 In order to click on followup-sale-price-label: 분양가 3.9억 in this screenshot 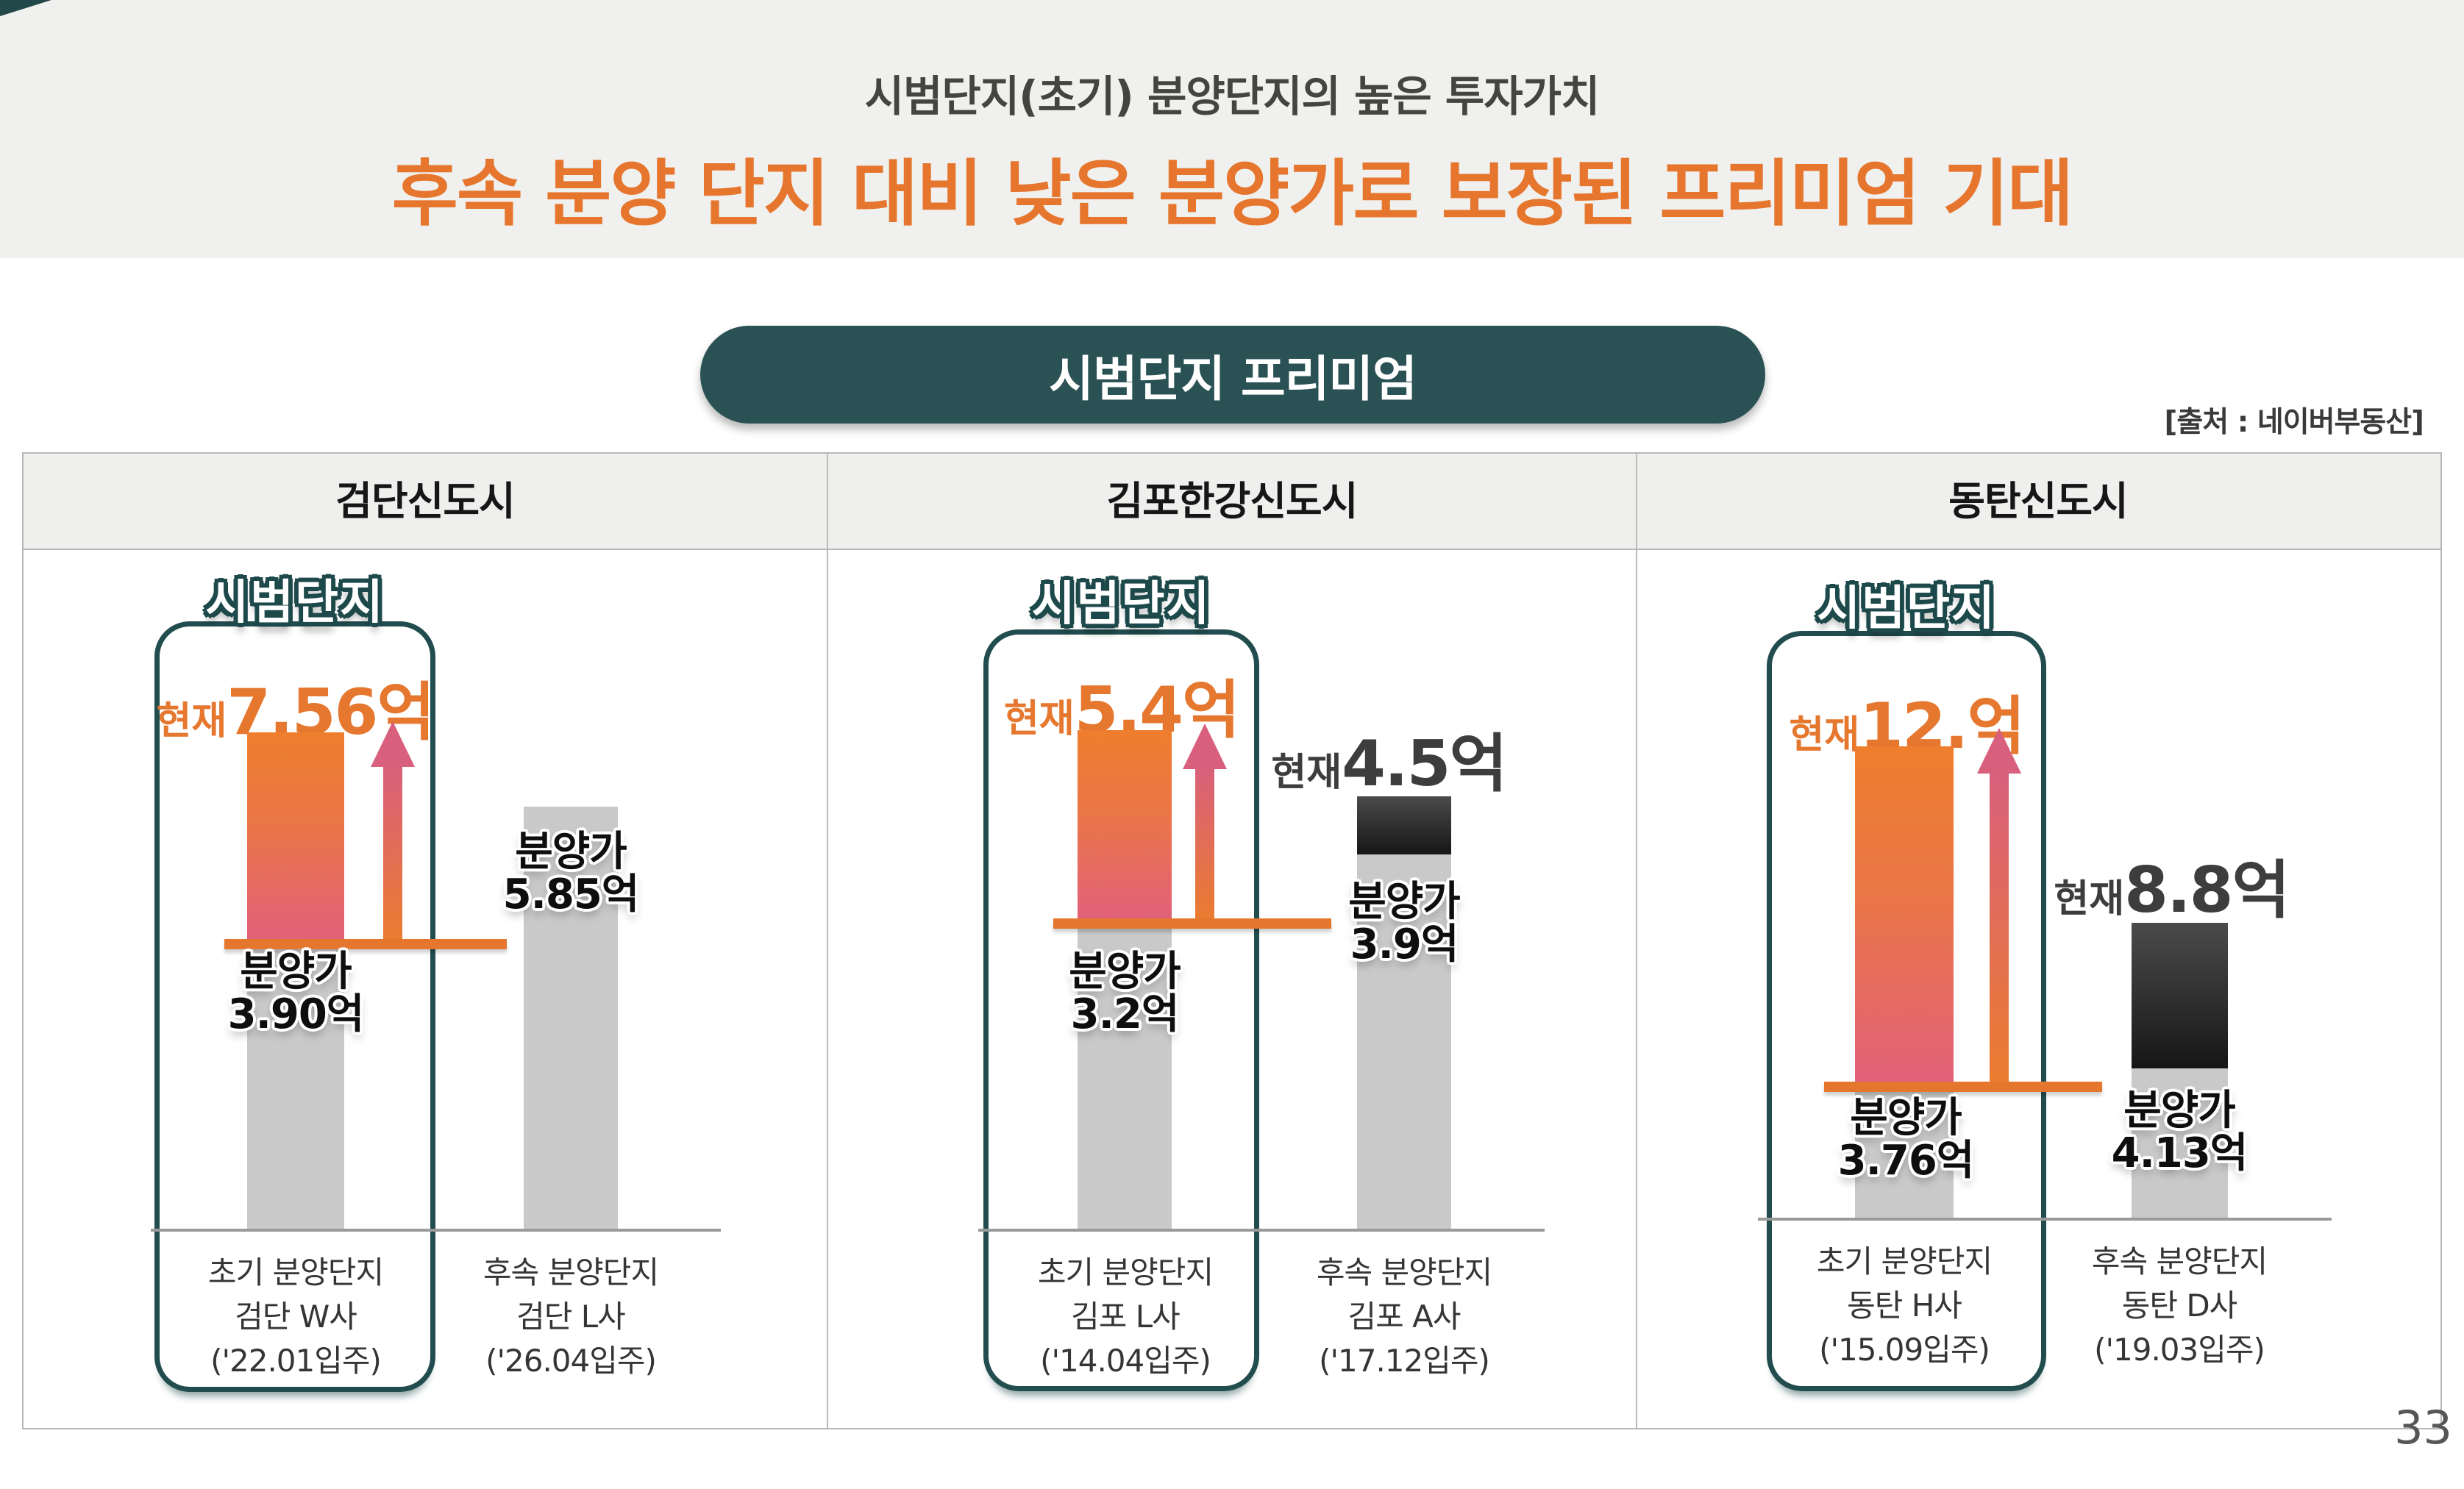, I will do `click(1404, 924)`.